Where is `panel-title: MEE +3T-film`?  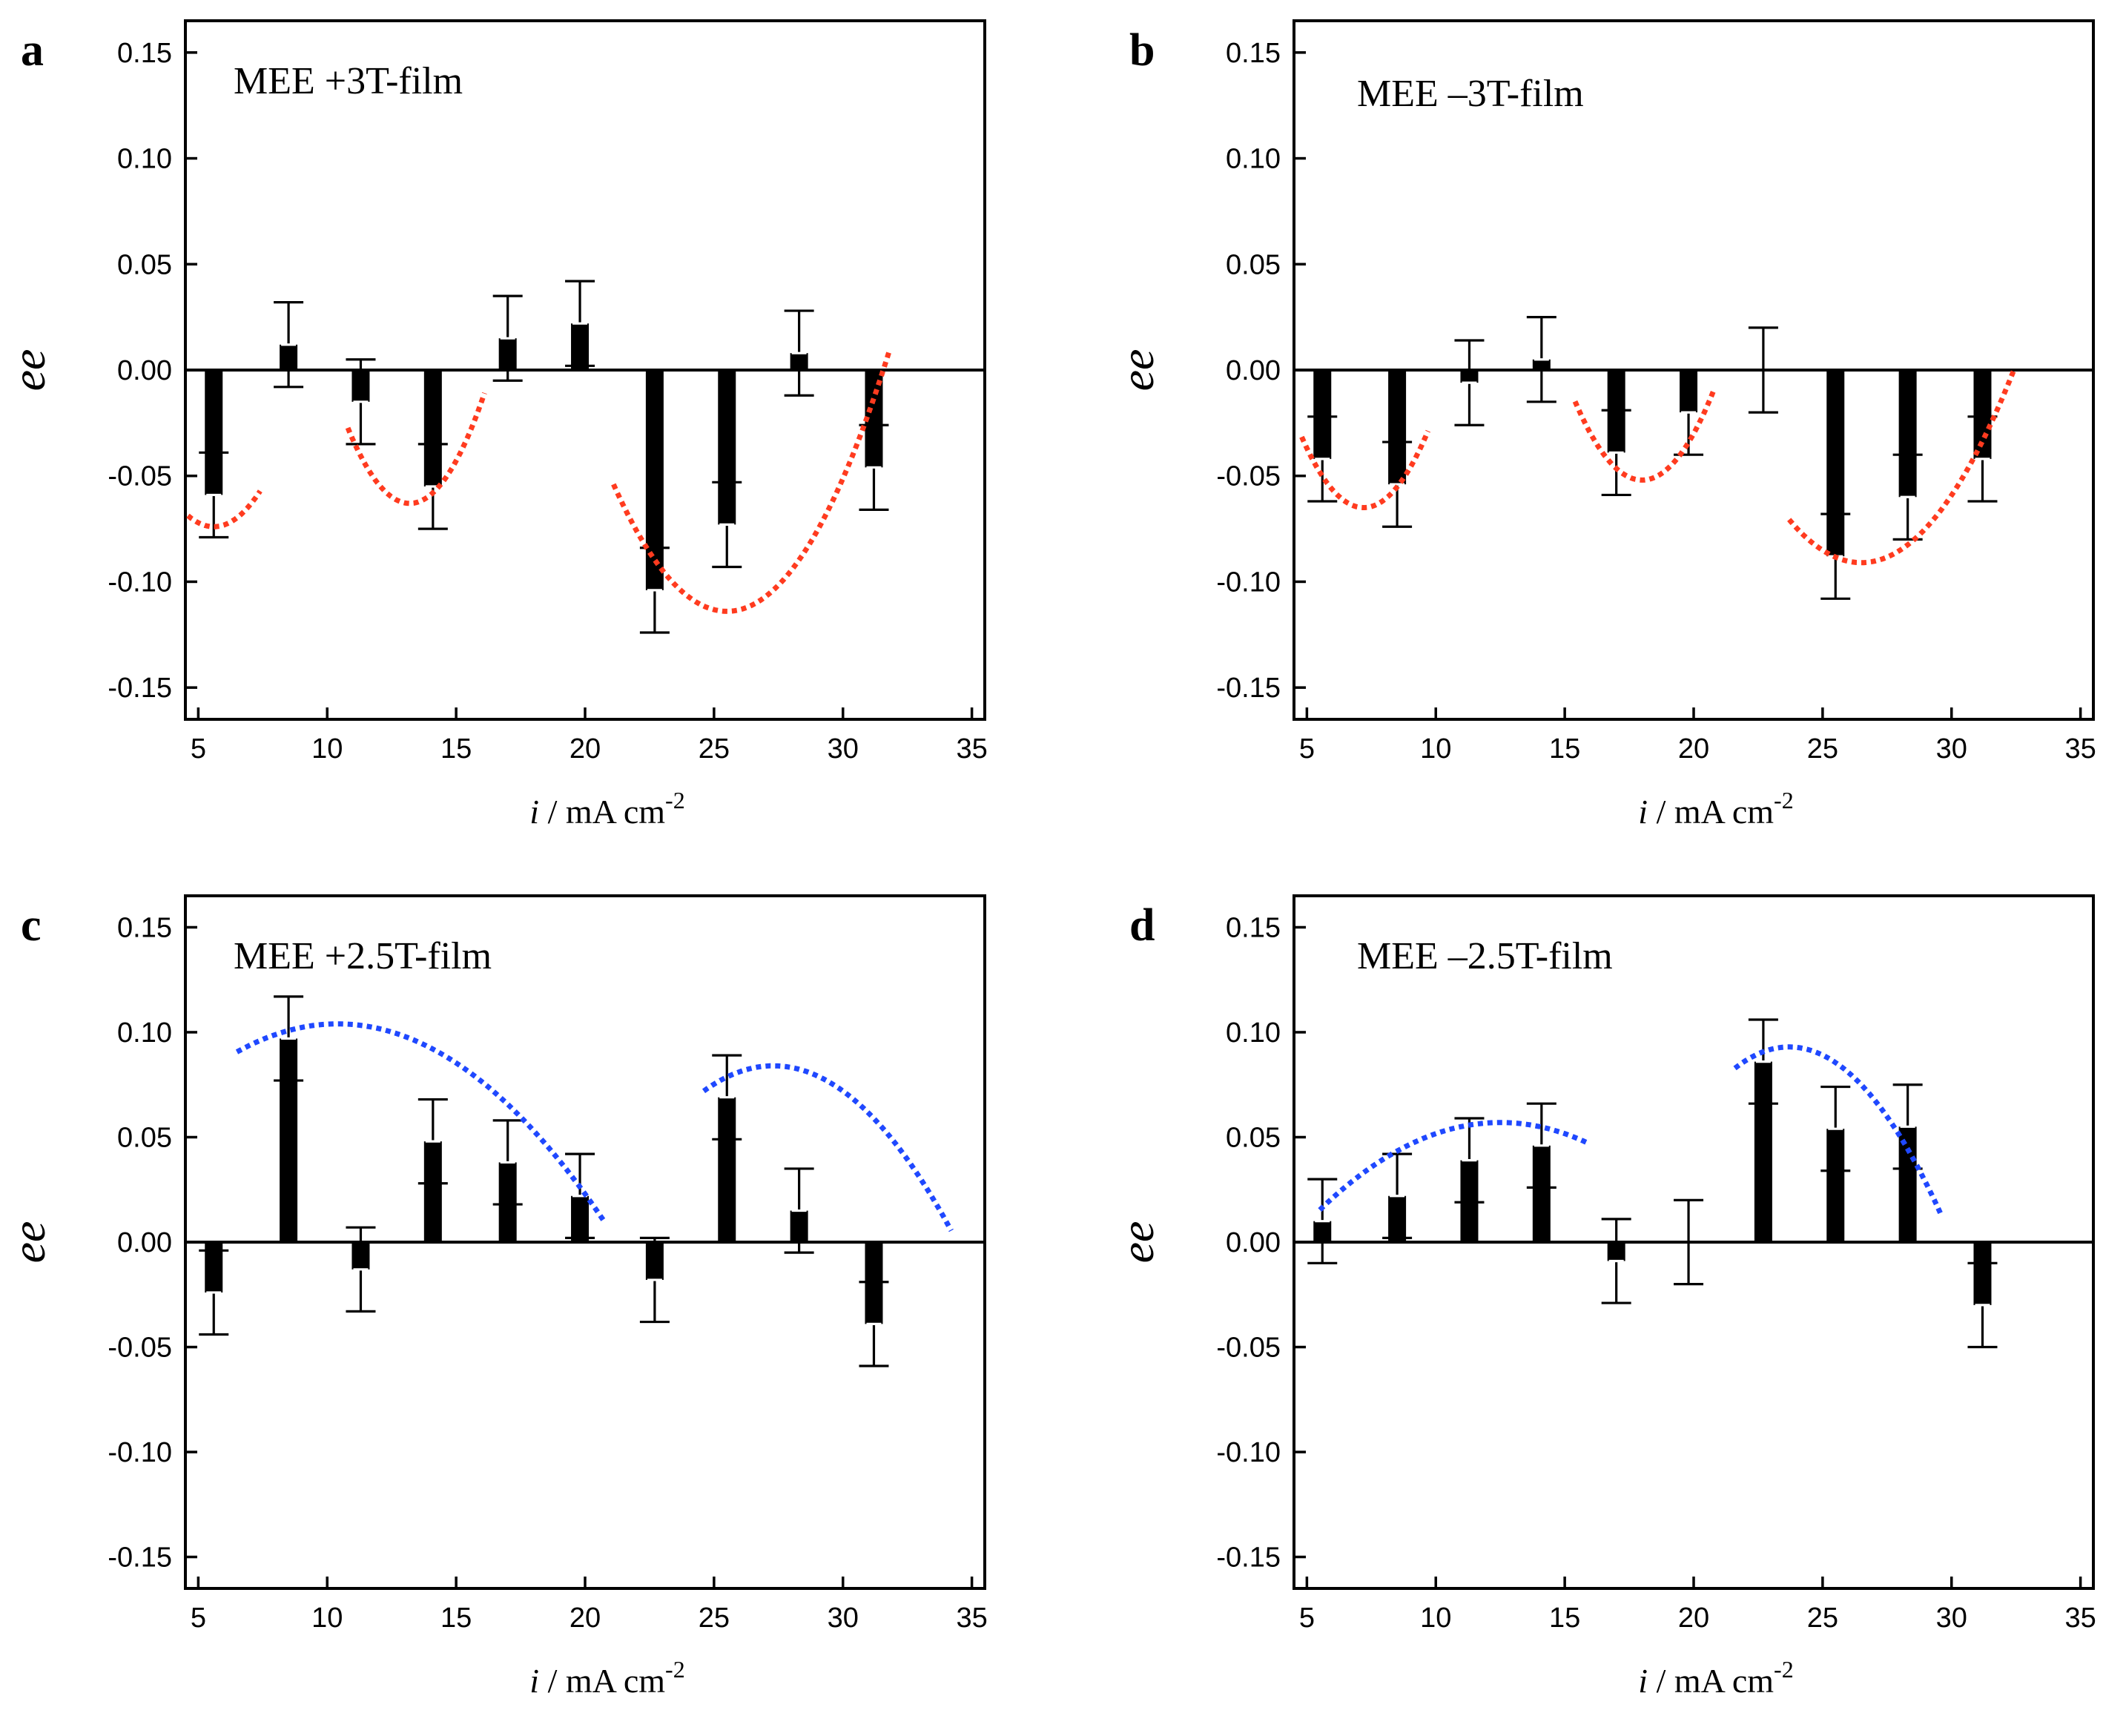 panel-title: MEE +3T-film is located at coordinates (348, 81).